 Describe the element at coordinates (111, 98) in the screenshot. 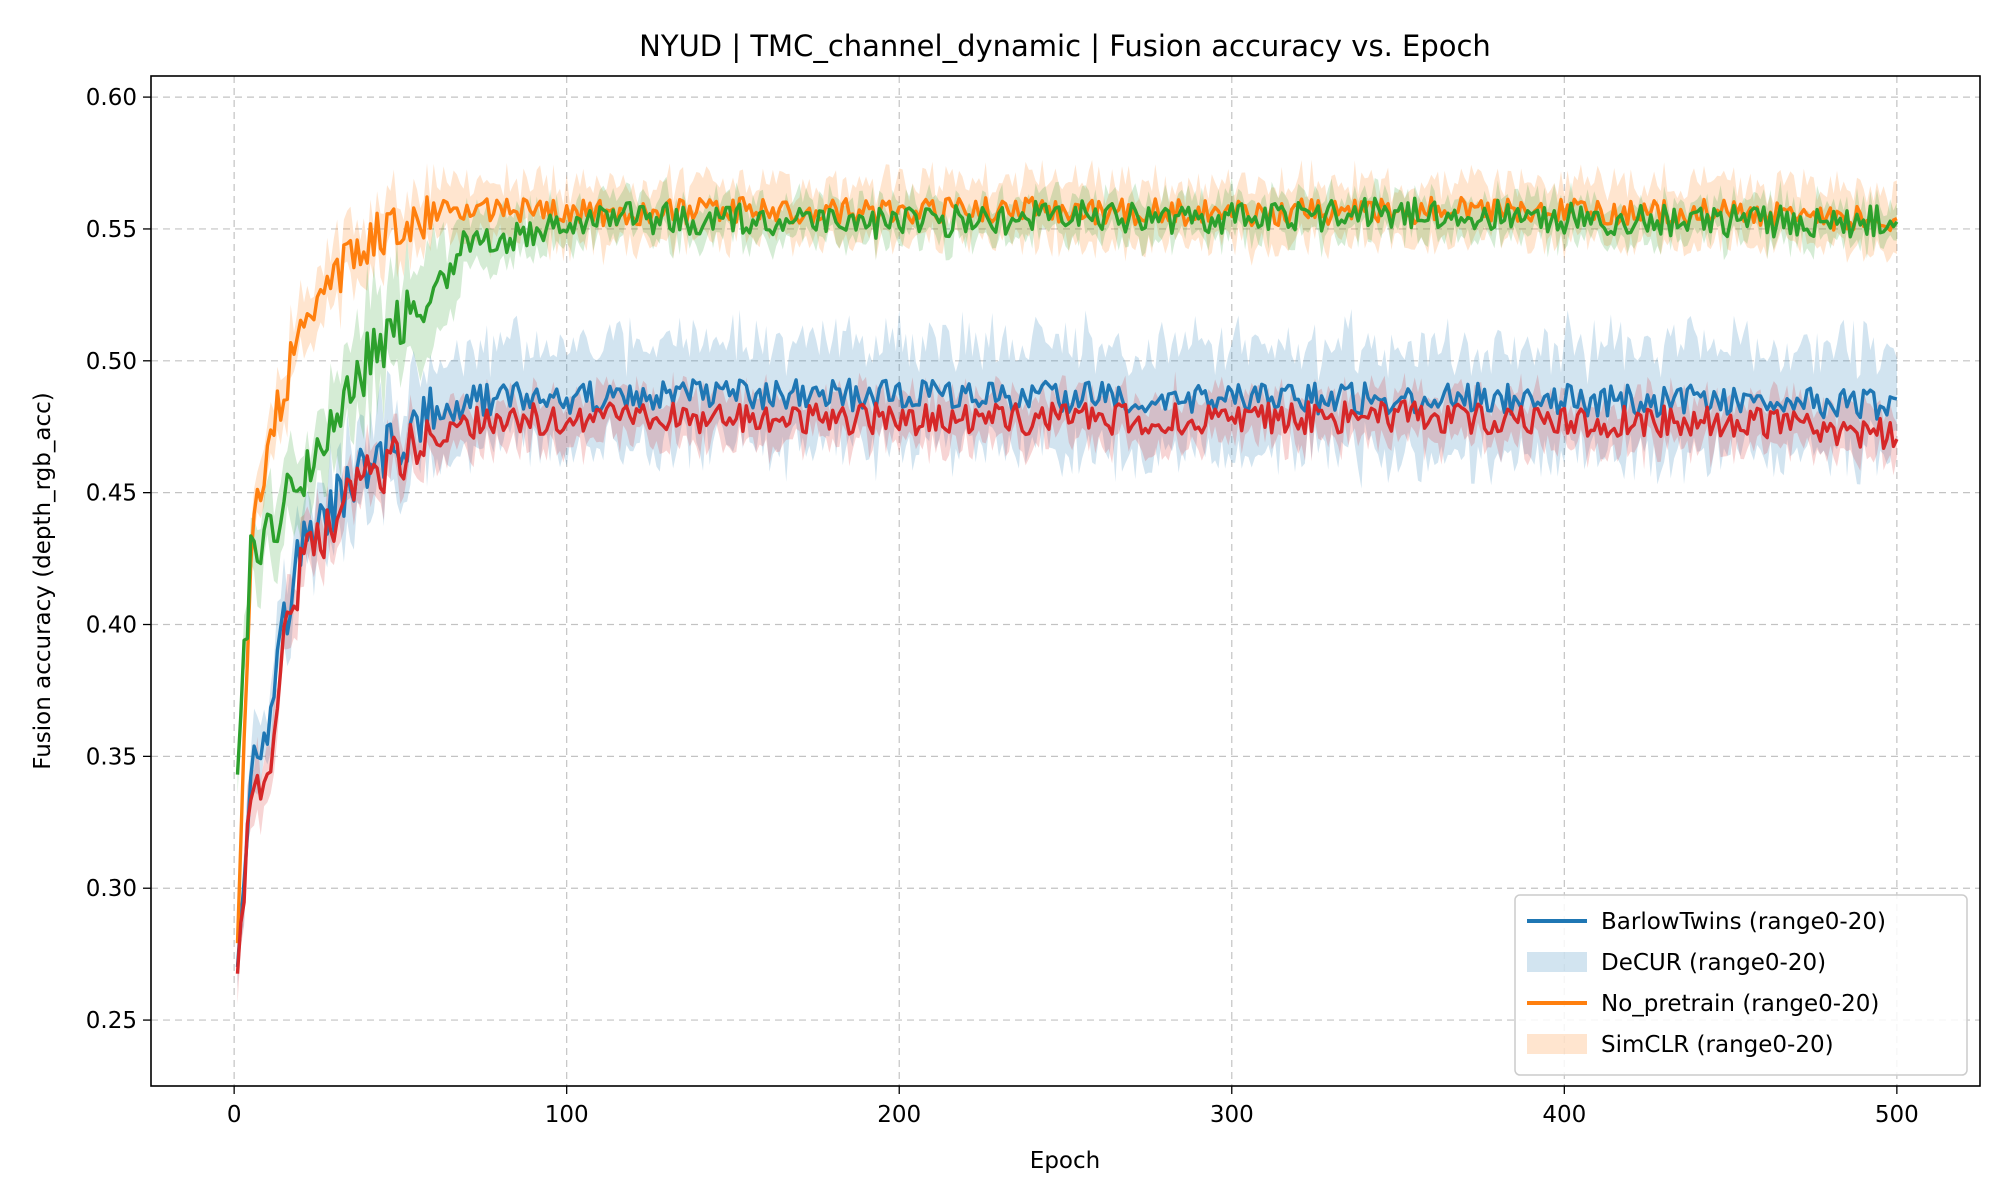

I see `y-tick-label: 0.60` at that location.